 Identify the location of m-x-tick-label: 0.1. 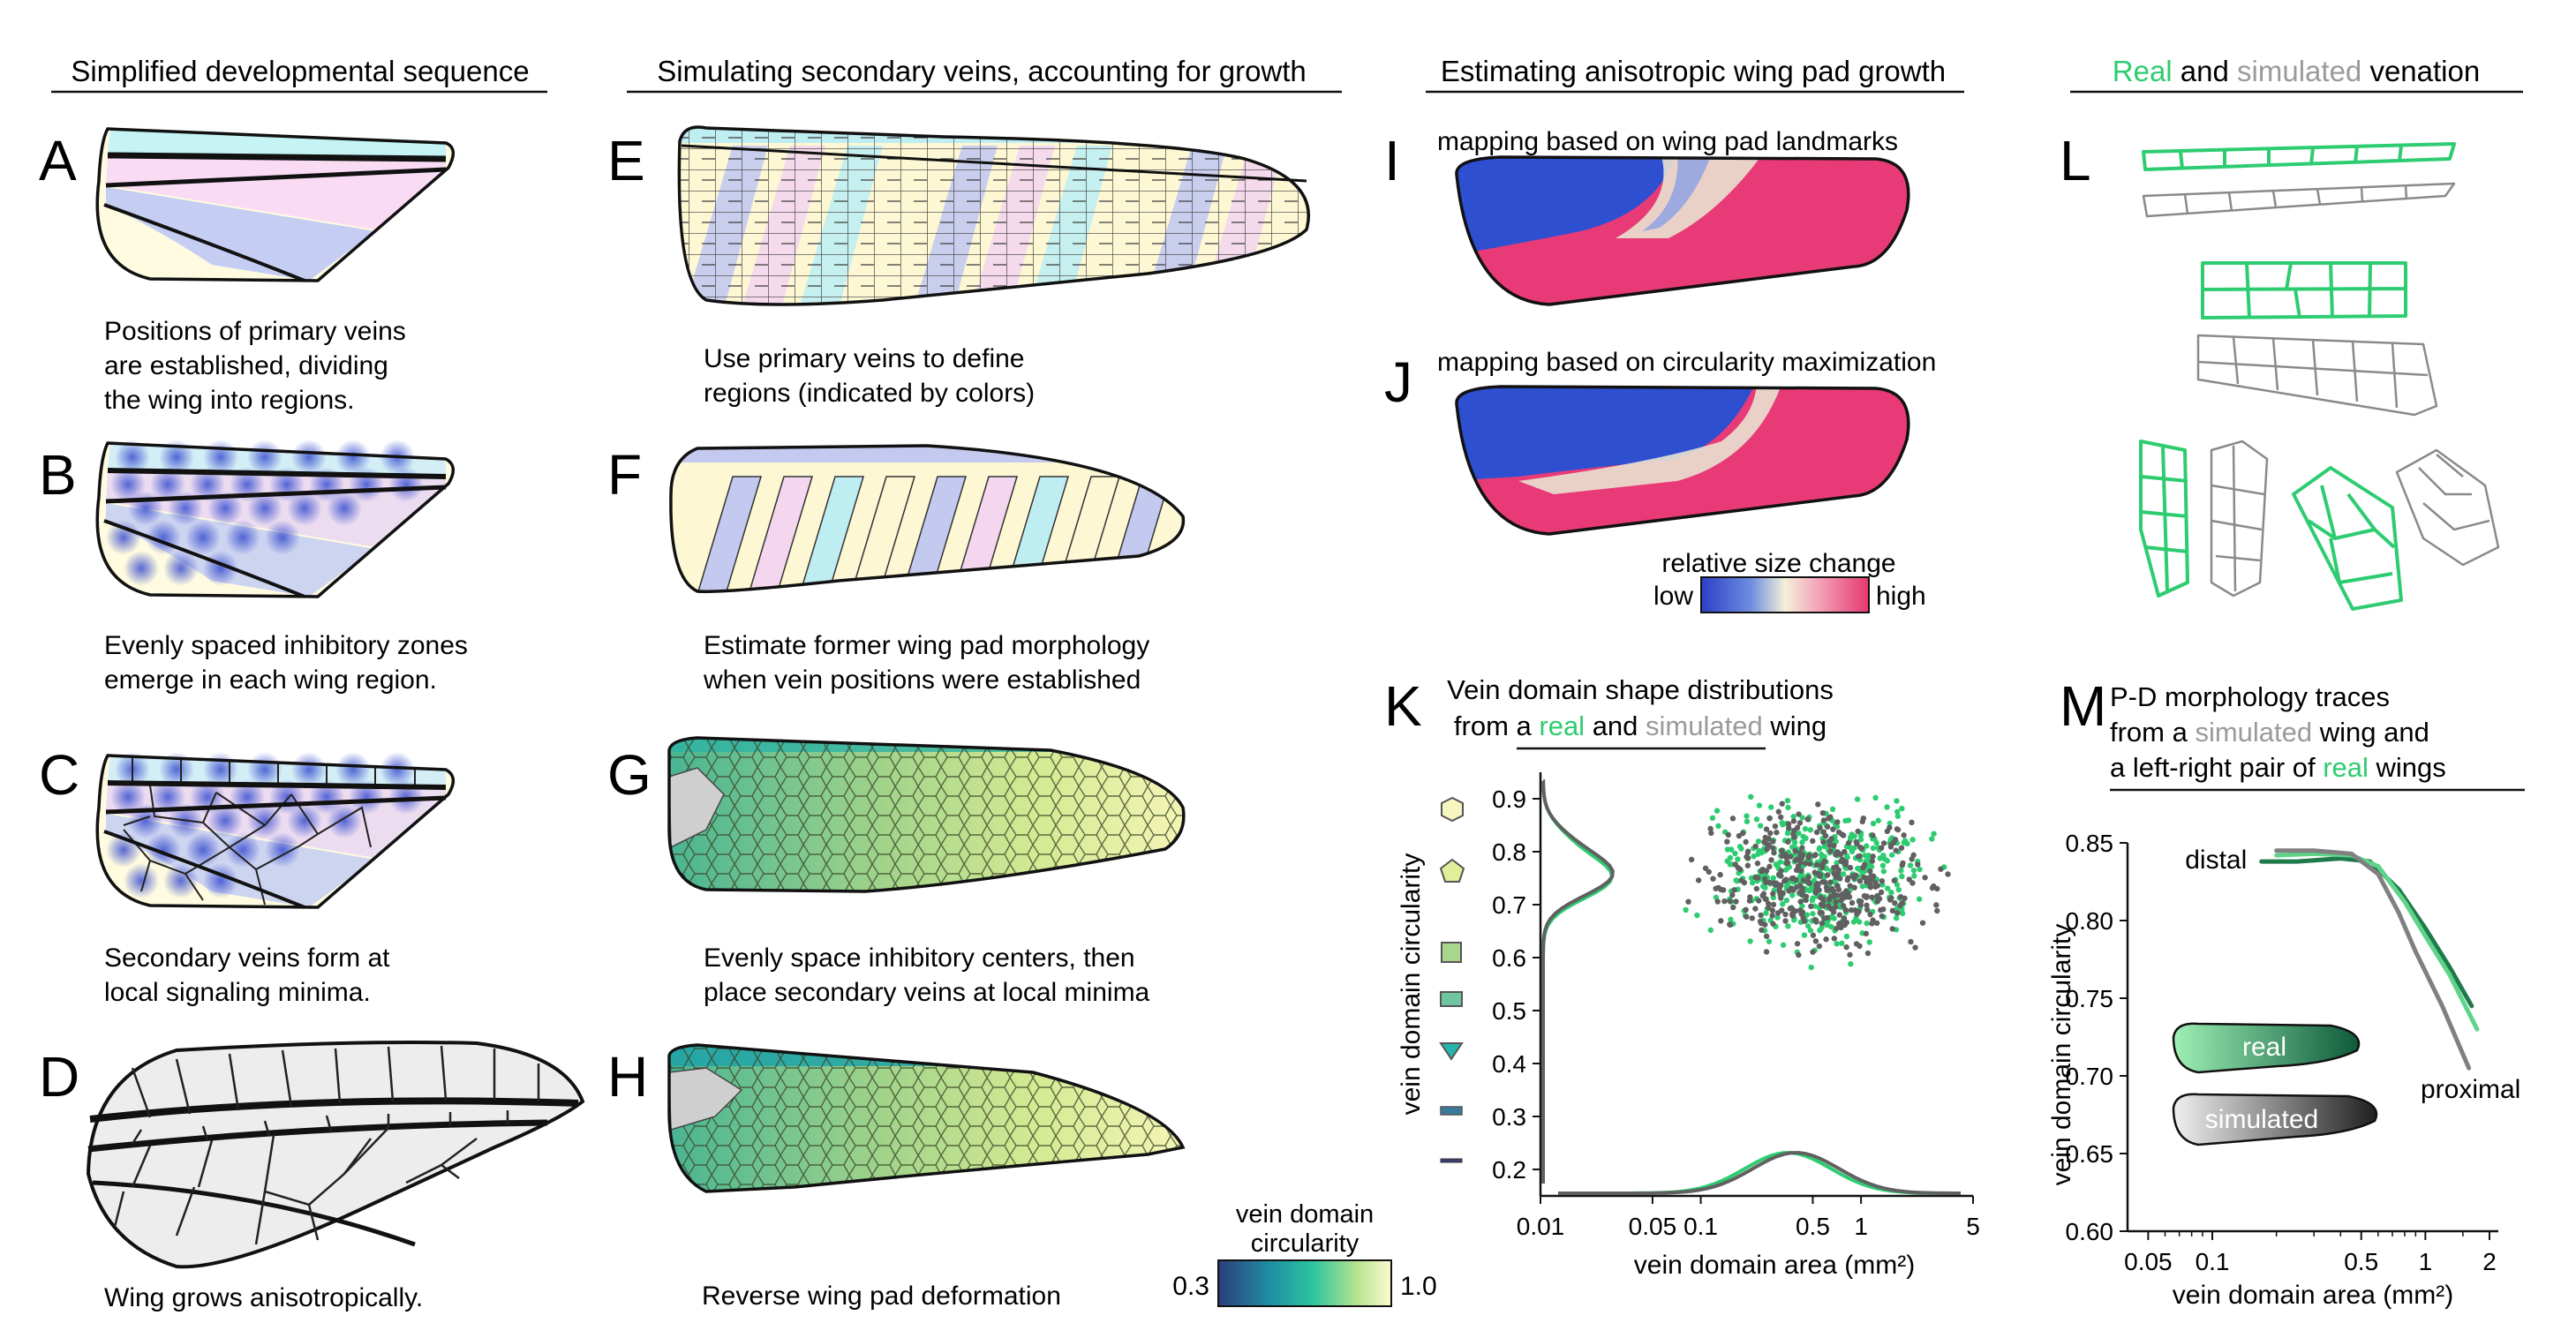
(2213, 1261).